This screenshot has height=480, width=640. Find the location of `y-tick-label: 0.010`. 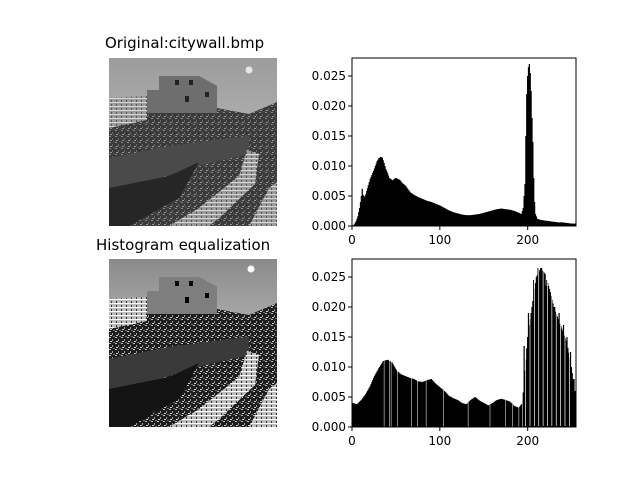

y-tick-label: 0.010 is located at coordinates (329, 166).